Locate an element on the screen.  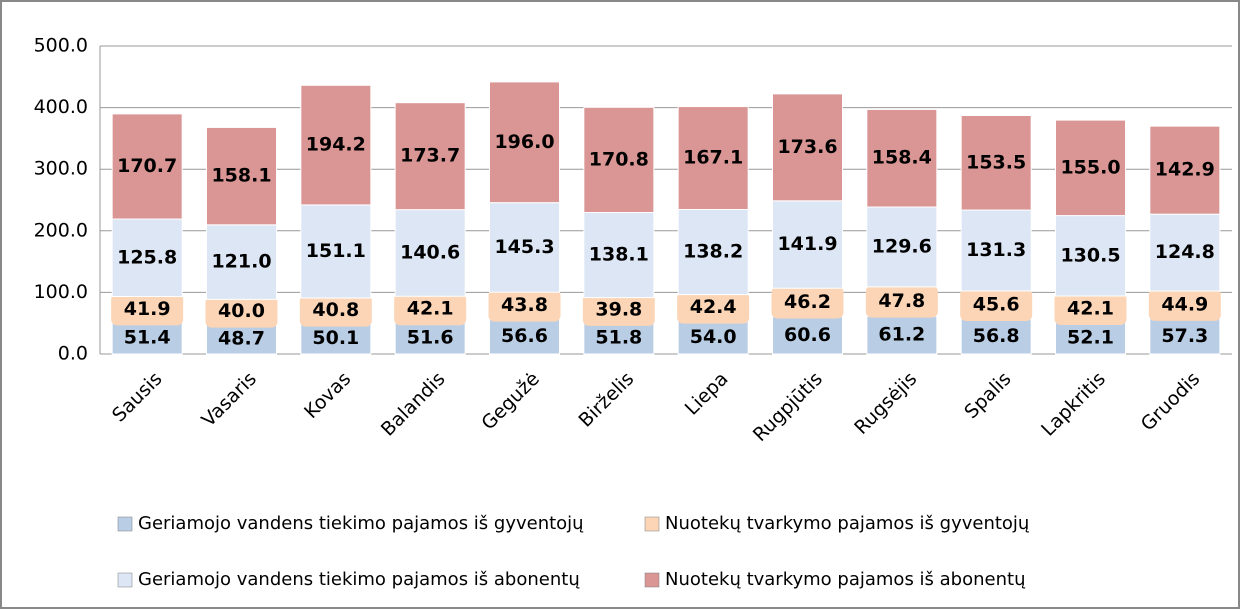
data-label: 153.5 is located at coordinates (996, 162).